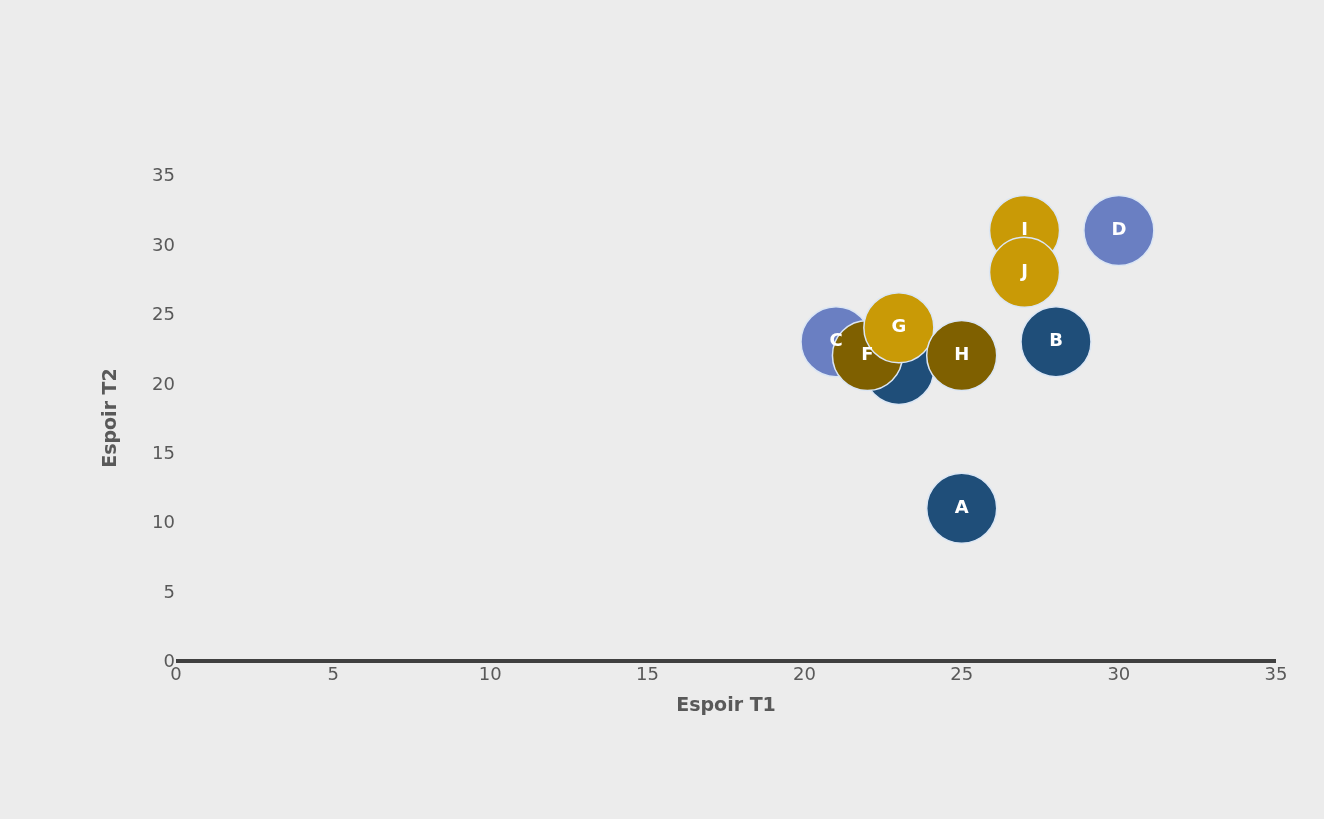 The image size is (1324, 819). Describe the element at coordinates (1024, 229) in the screenshot. I see `data-label: I` at that location.